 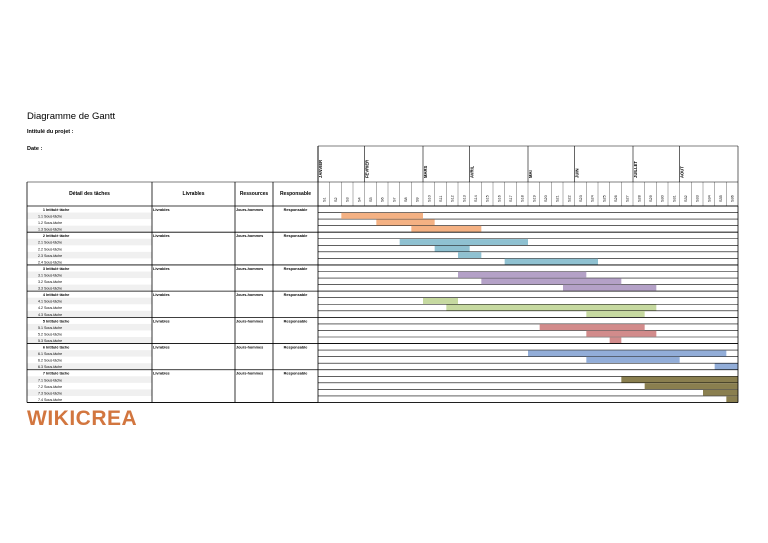 I want to click on subtask-number: 5.3, so click(x=40, y=341).